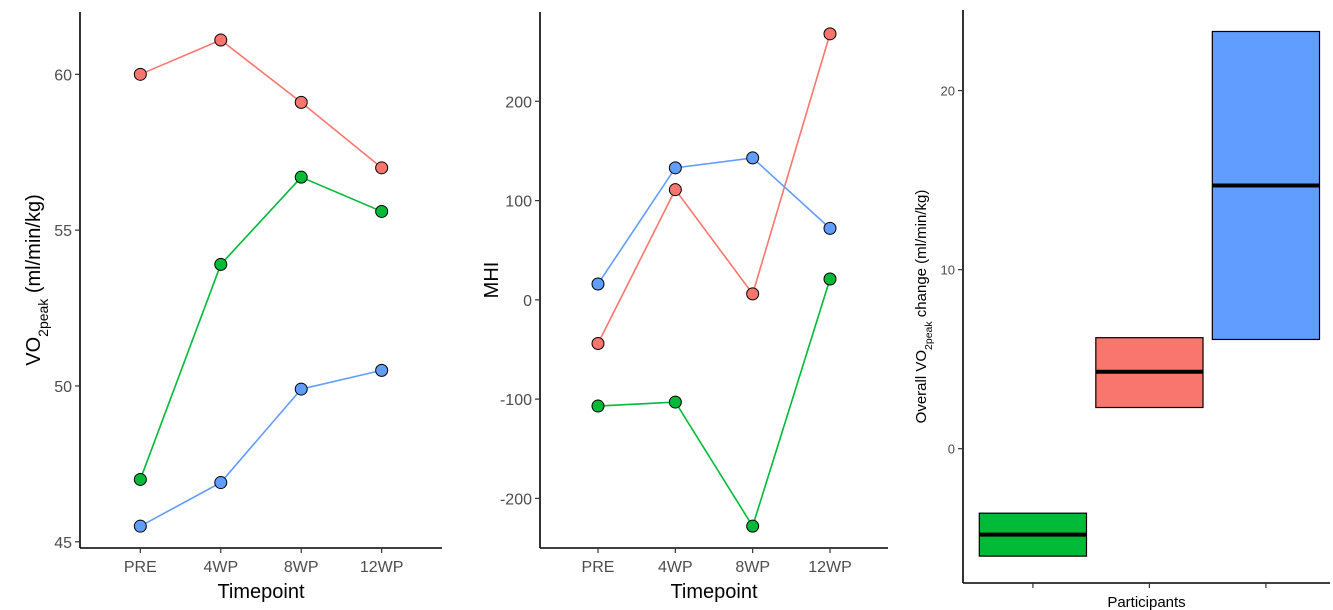 The image size is (1333, 610). I want to click on y-axis-title: VO2peak (ml/min/kg), so click(37, 280).